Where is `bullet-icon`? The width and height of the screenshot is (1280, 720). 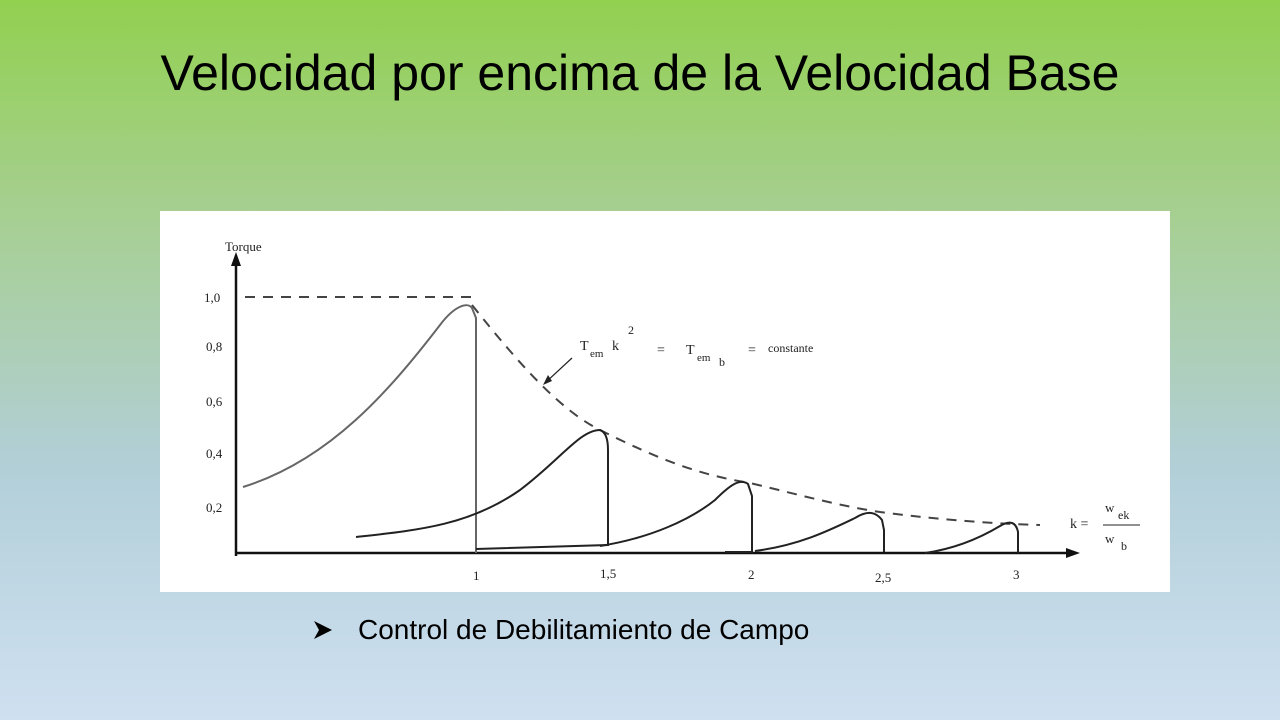
bullet-icon is located at coordinates (335, 630).